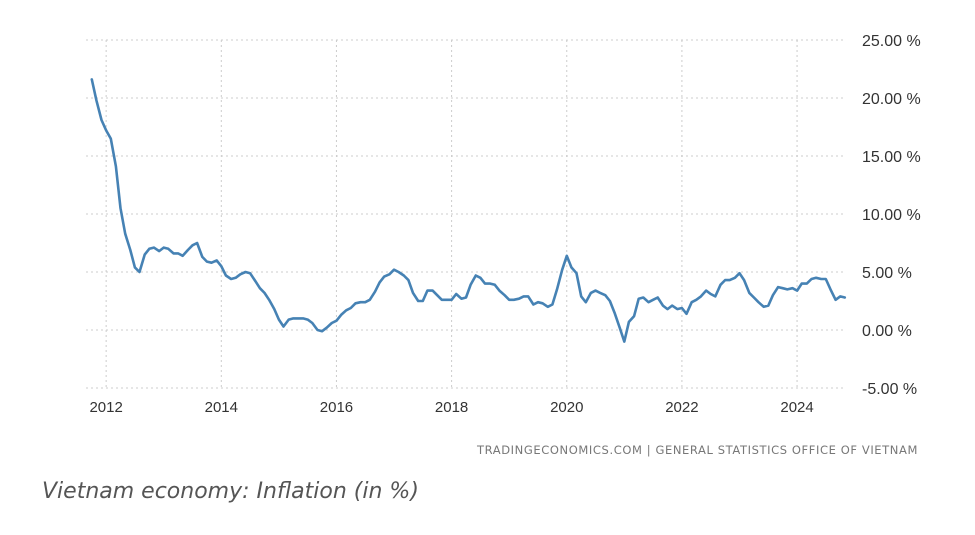  I want to click on x-tick-label: 2022, so click(681, 407).